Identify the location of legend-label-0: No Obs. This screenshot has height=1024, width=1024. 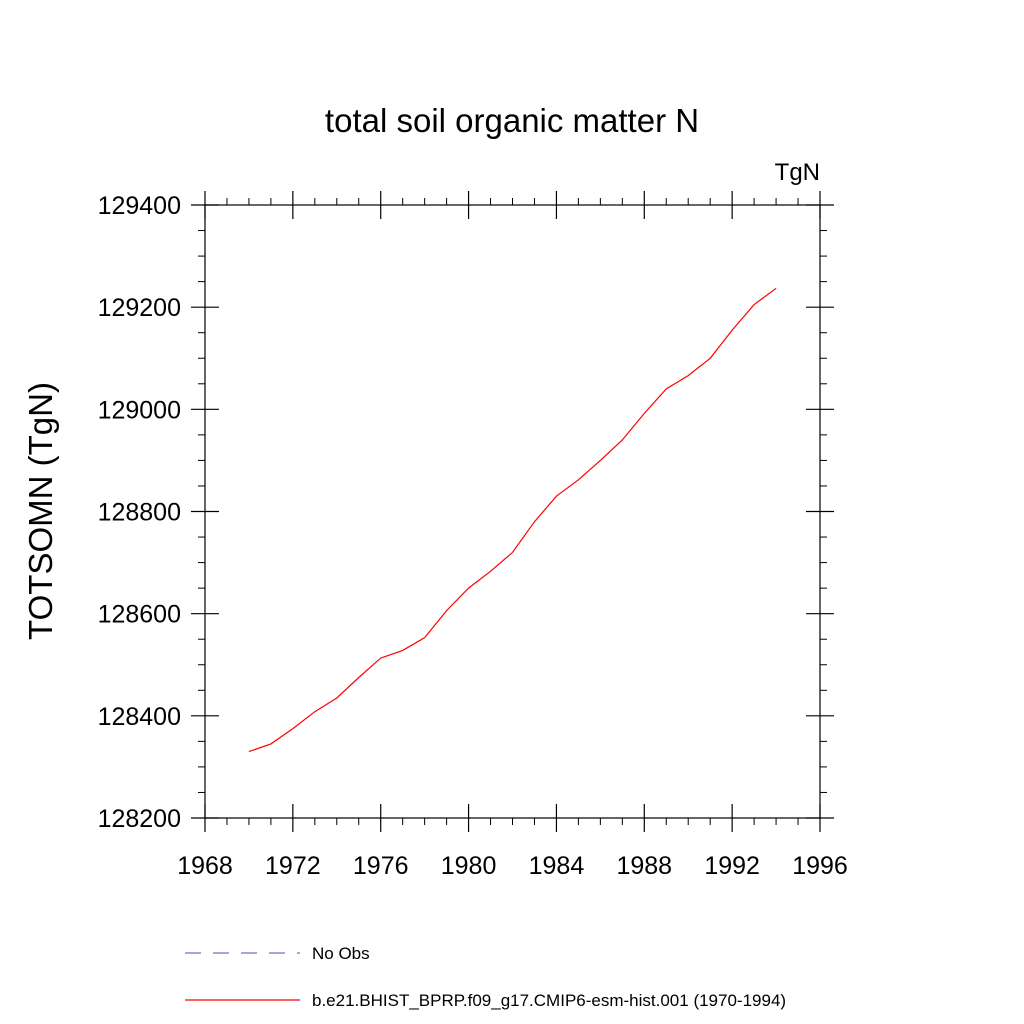
(341, 953).